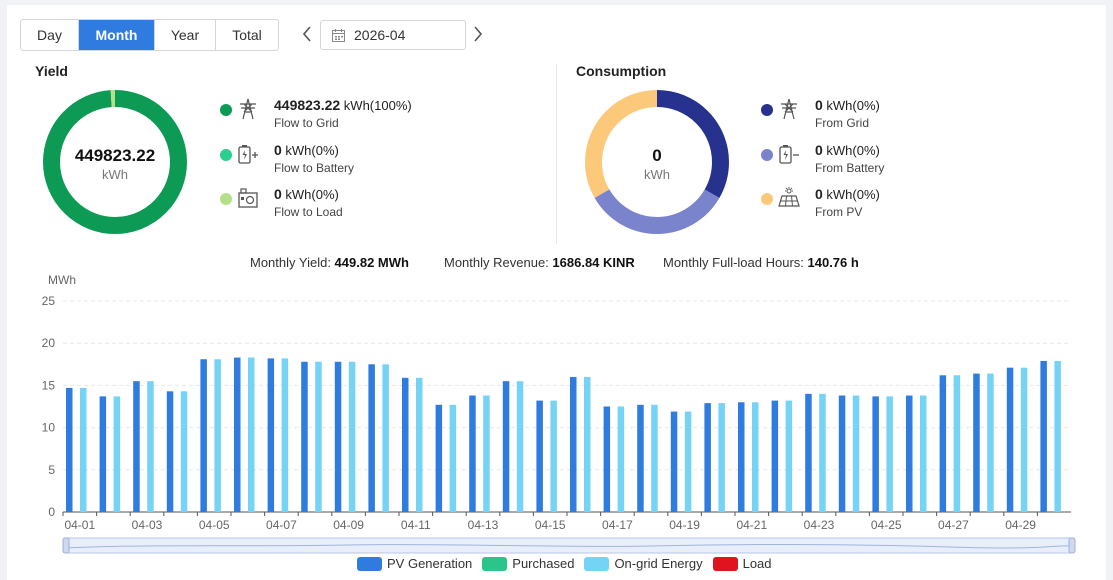 This screenshot has height=580, width=1113. I want to click on full-load-hours-summary: Monthly Full-load Hours: 140.76 h, so click(761, 262).